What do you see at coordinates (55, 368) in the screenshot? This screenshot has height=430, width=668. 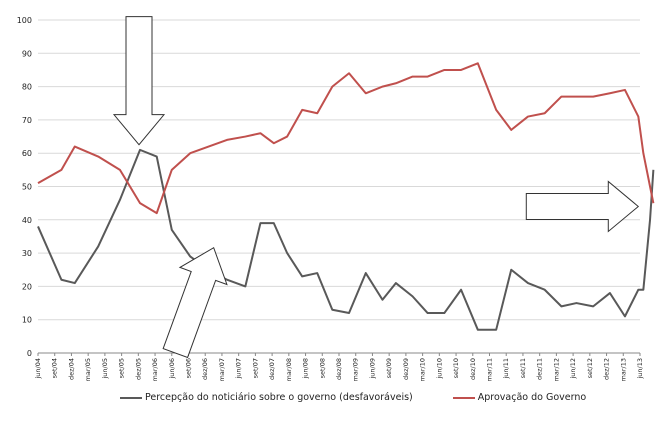 I see `x-tick-label: set/04` at bounding box center [55, 368].